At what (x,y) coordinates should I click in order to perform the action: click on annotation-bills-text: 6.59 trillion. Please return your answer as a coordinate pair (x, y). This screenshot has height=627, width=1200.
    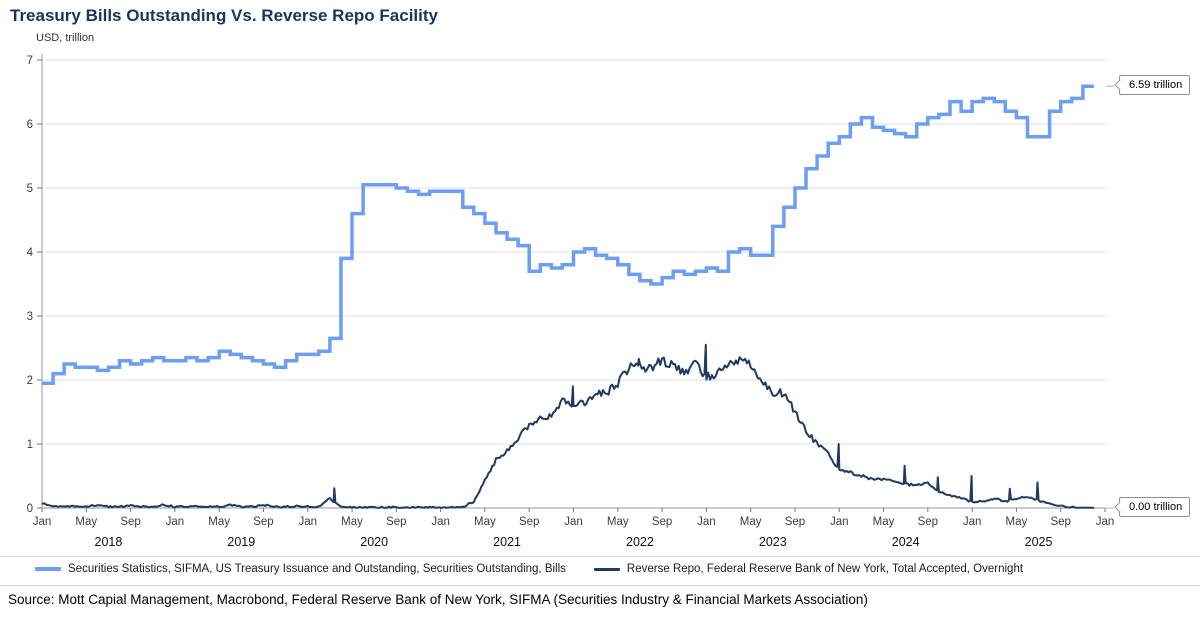
    Looking at the image, I should click on (1156, 85).